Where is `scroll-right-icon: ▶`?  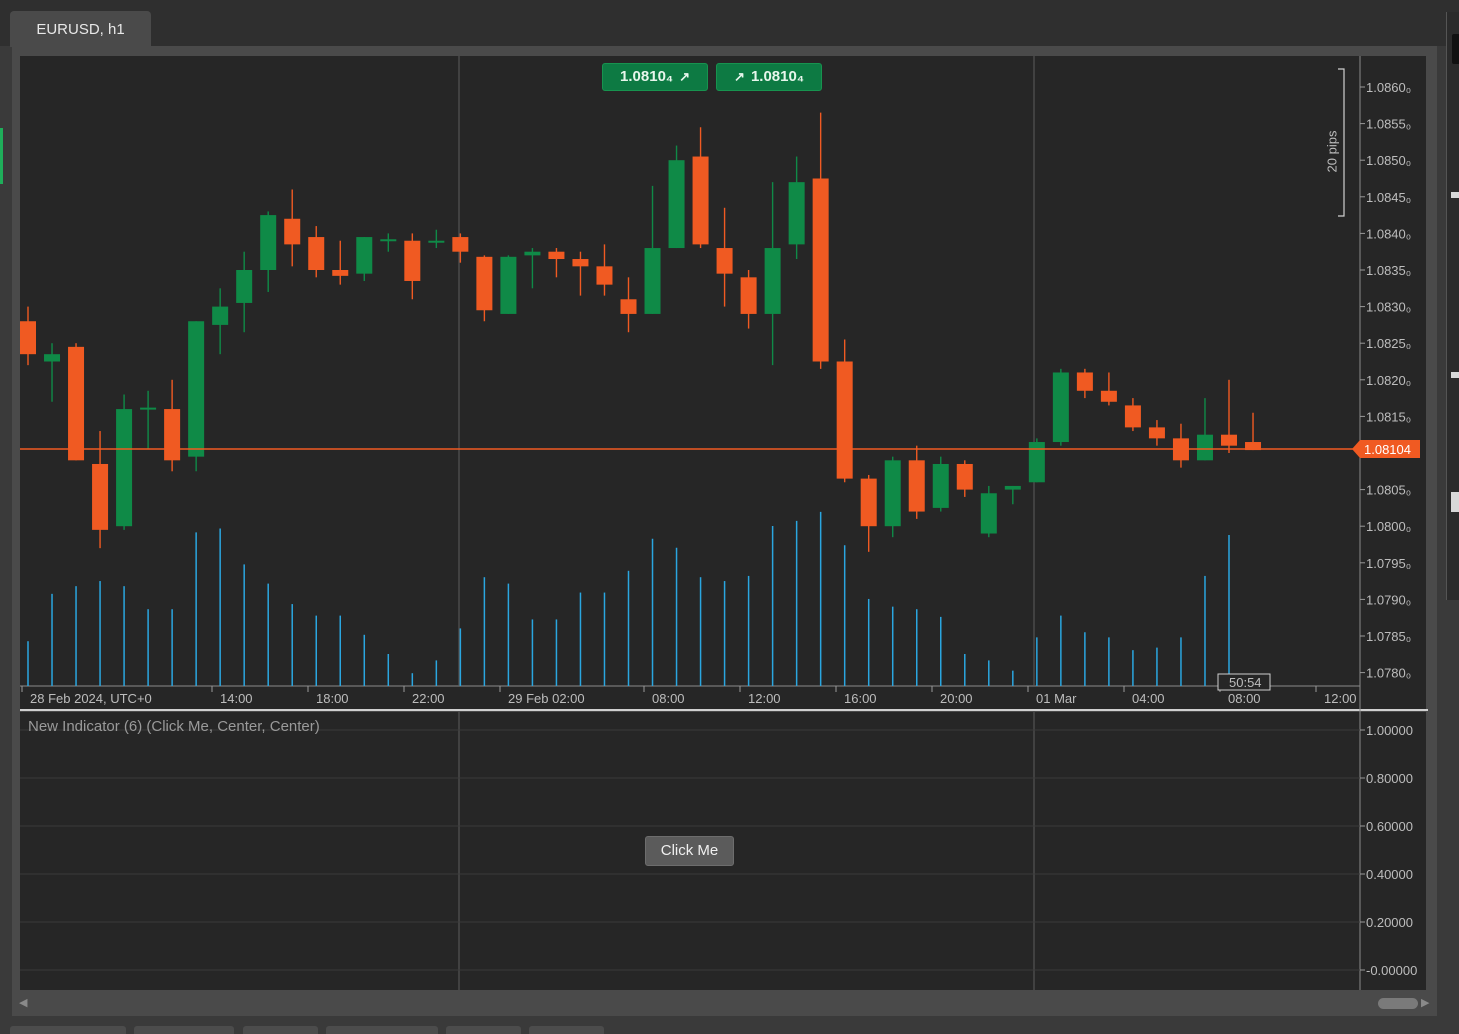 scroll-right-icon: ▶ is located at coordinates (1425, 1003).